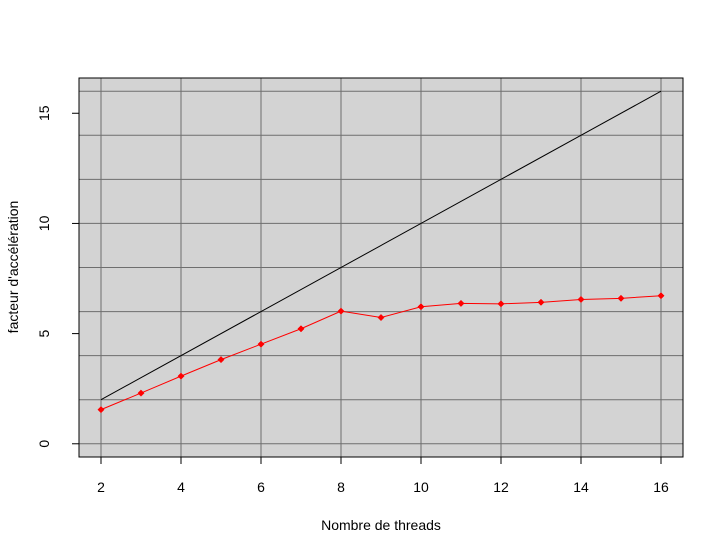 Image resolution: width=723 pixels, height=560 pixels. What do you see at coordinates (341, 487) in the screenshot?
I see `x-tick-label: 8` at bounding box center [341, 487].